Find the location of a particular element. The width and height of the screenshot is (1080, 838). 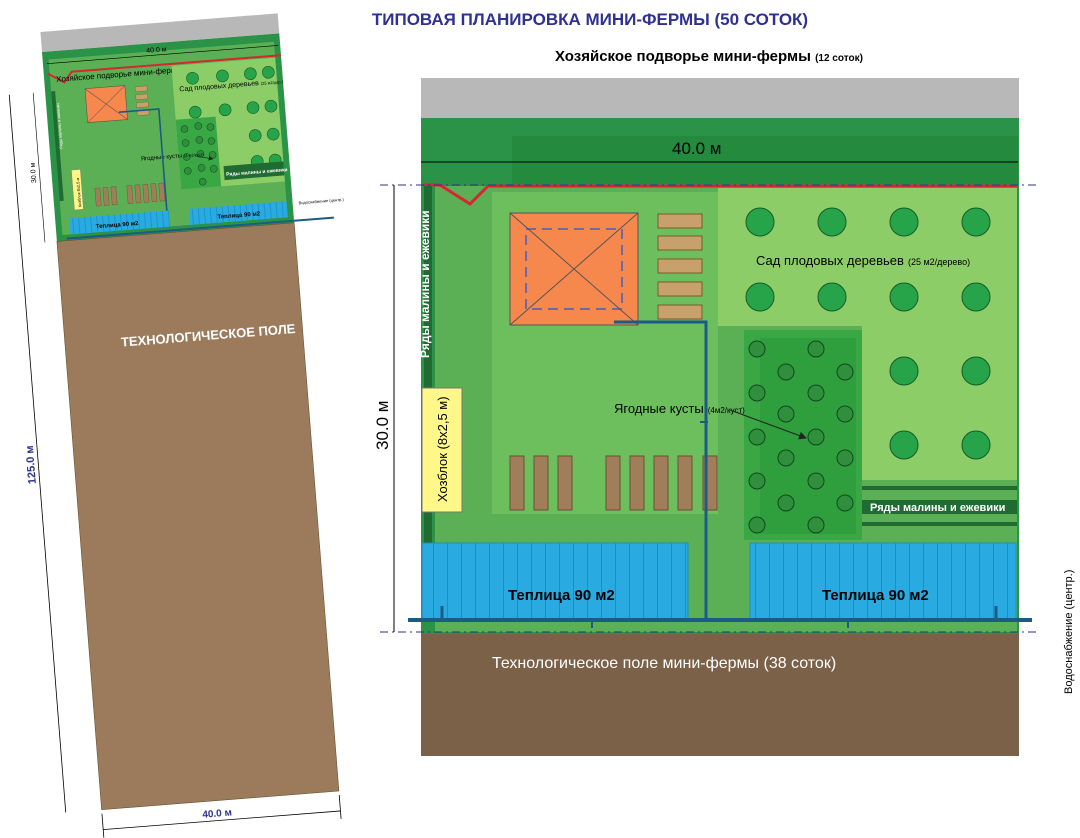

detail-greenhouse-right is located at coordinates (883, 582).